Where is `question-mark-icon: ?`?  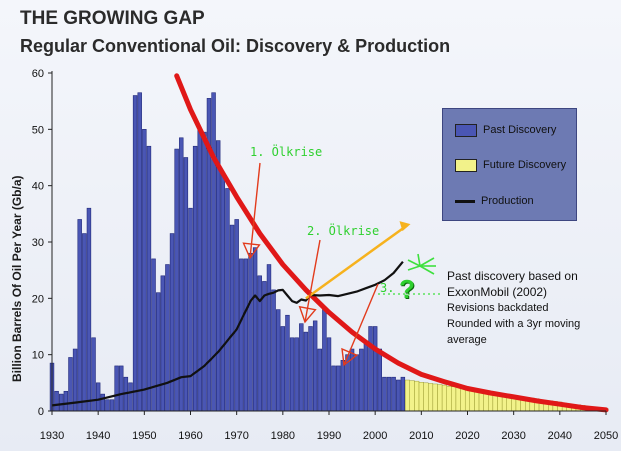 question-mark-icon: ? is located at coordinates (407, 289).